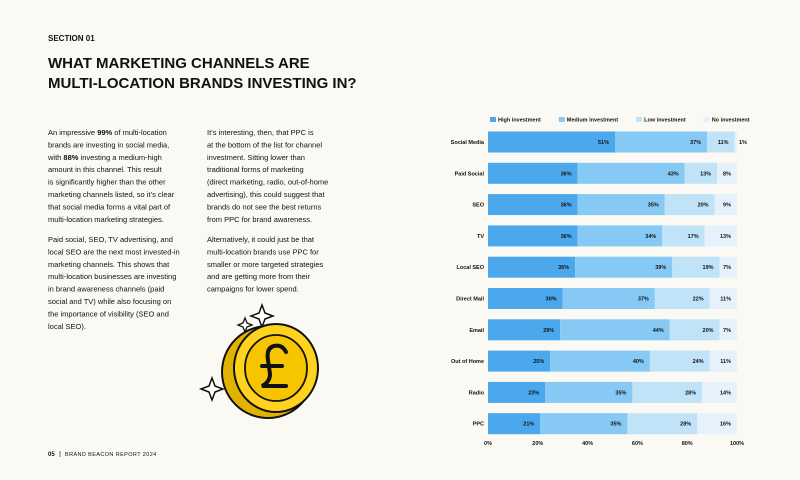 This screenshot has height=480, width=800. Describe the element at coordinates (725, 425) in the screenshot. I see `value-label: 16%` at that location.